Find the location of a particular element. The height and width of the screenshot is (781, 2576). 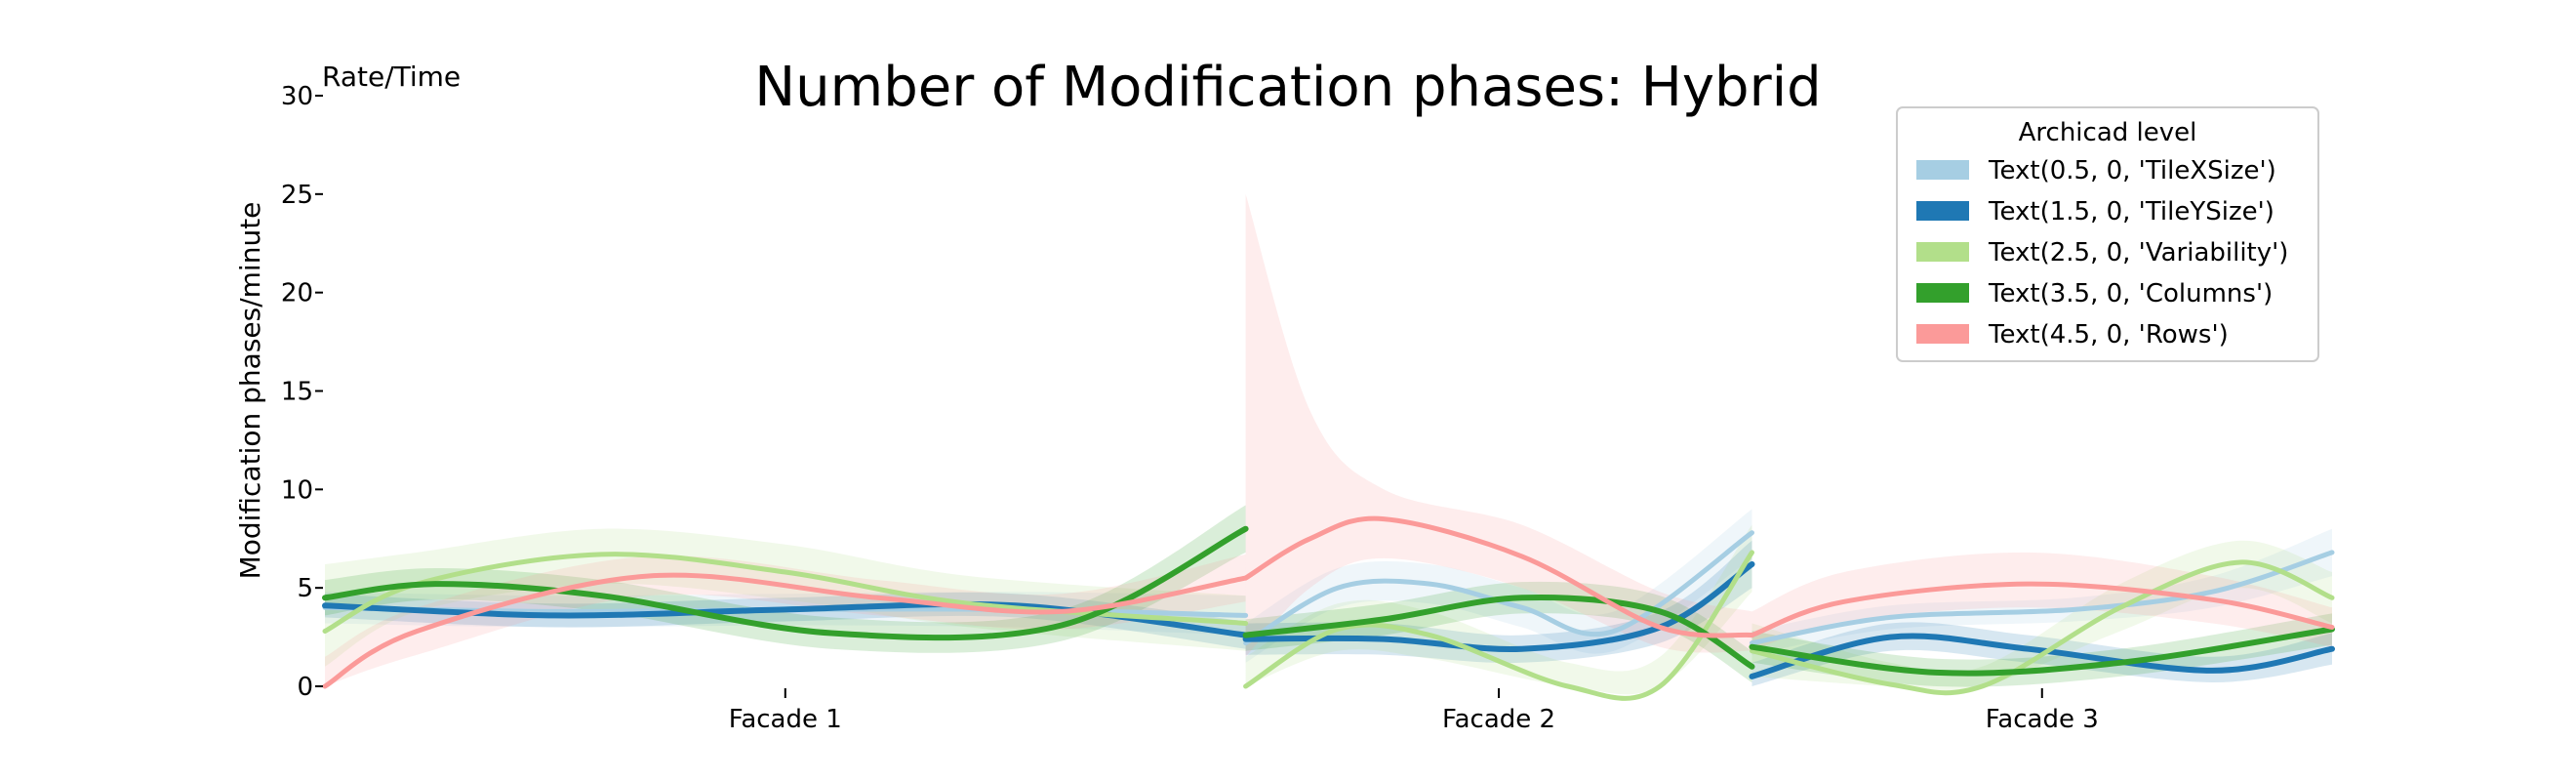

y-tick-label-3: 15 is located at coordinates (297, 392).